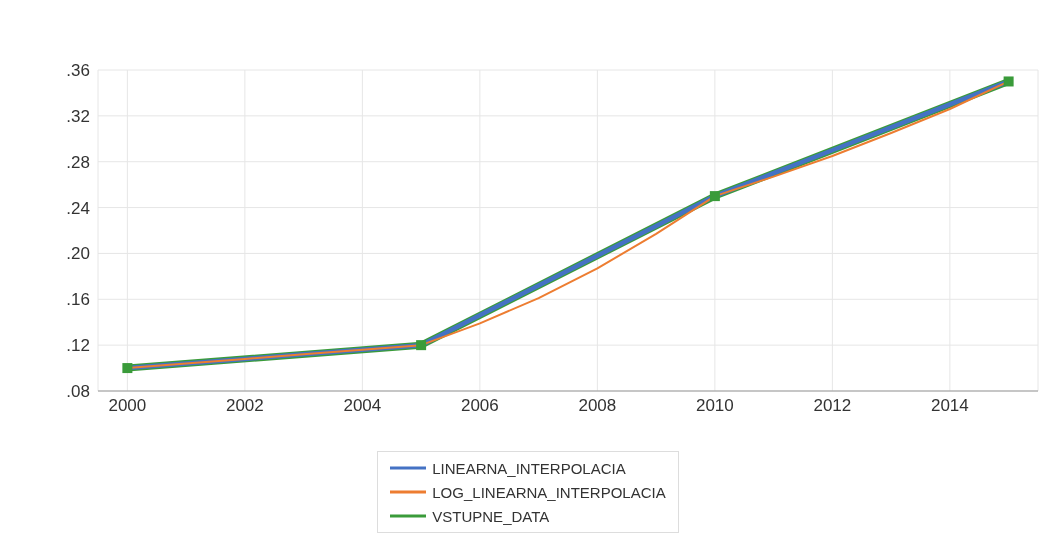 The width and height of the screenshot is (1049, 538). I want to click on legend-label: VSTUPNE_DATA, so click(491, 516).